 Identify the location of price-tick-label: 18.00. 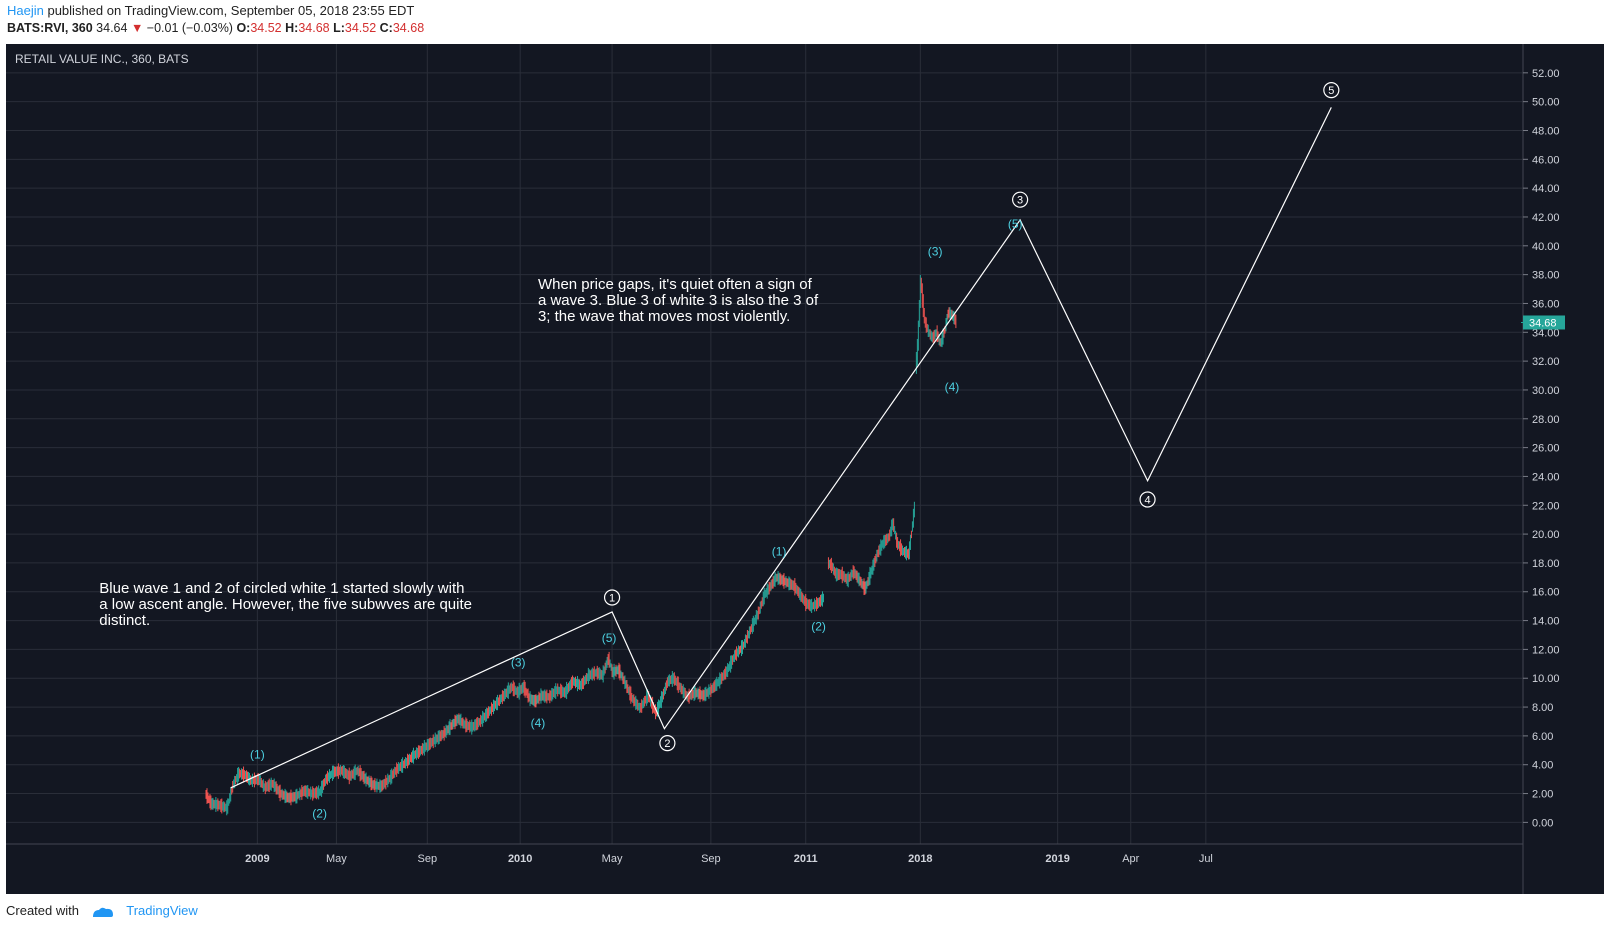
(1546, 564).